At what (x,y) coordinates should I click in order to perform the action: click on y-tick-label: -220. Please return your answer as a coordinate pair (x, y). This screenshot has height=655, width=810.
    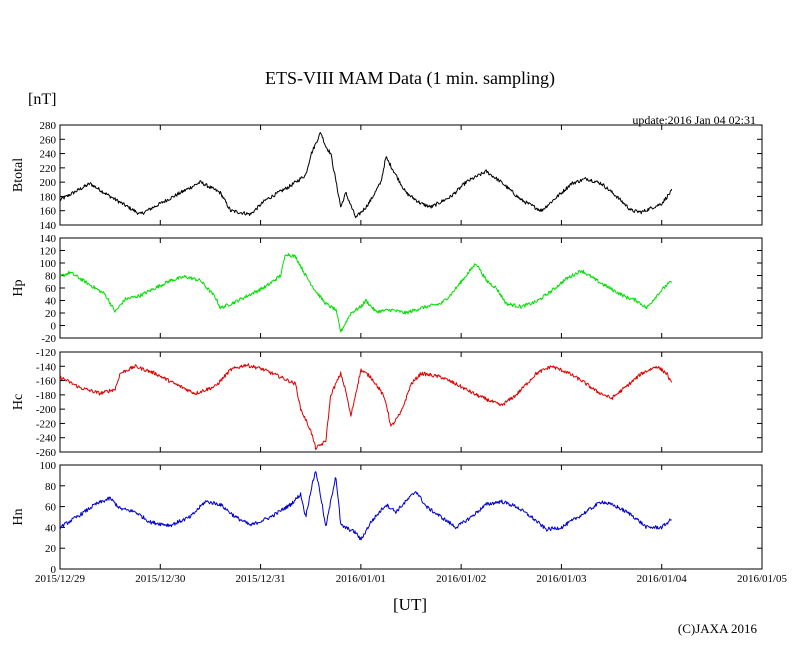
    Looking at the image, I should click on (46, 424).